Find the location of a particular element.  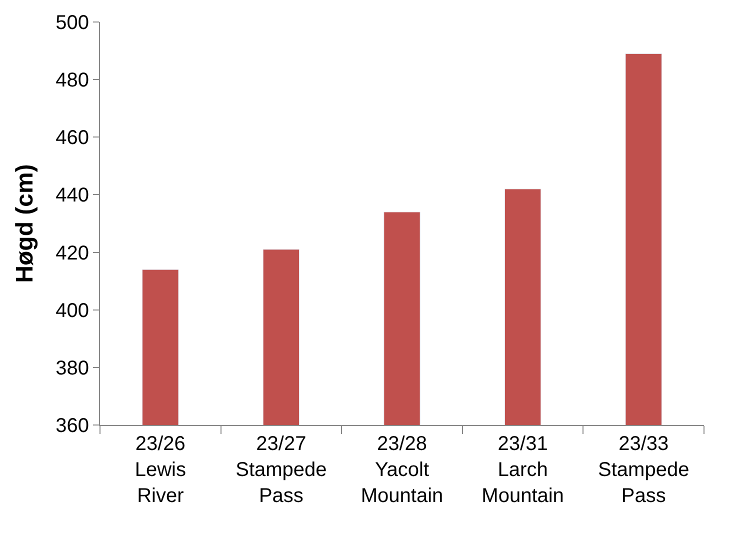

y-axis-title: Høgd (cm) is located at coordinates (25, 223).